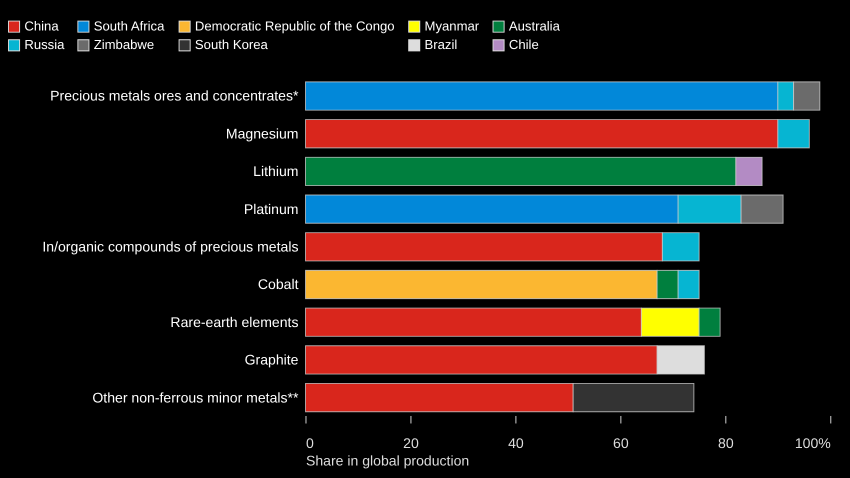  What do you see at coordinates (441, 44) in the screenshot?
I see `legend-label: Brazil` at bounding box center [441, 44].